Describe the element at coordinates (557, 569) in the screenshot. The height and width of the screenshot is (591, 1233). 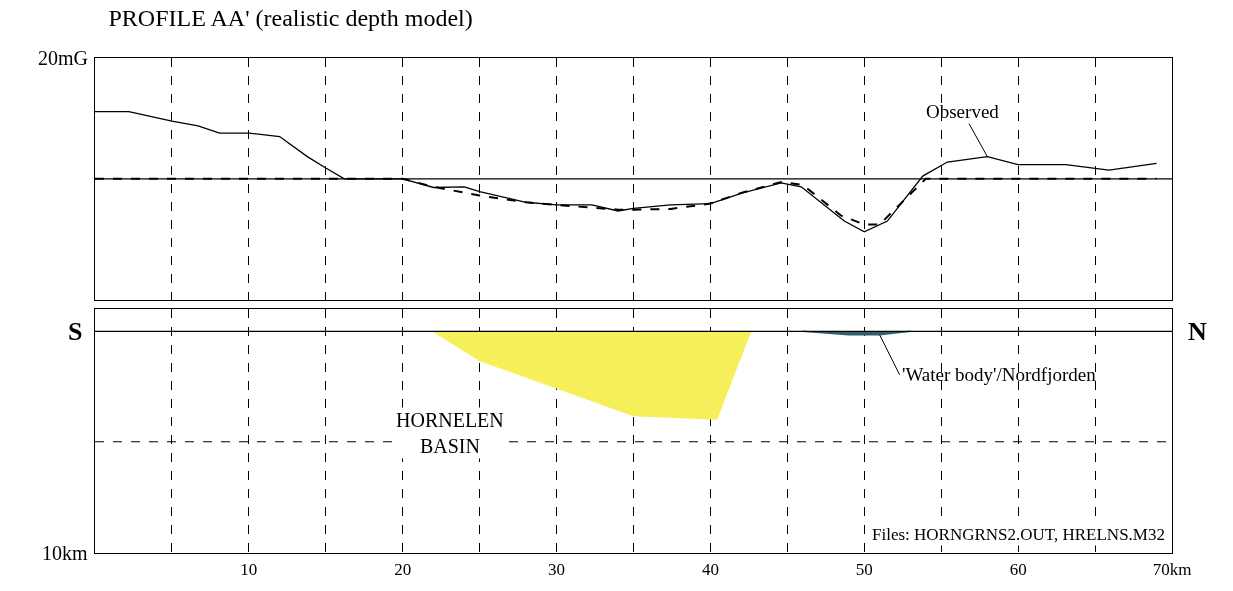
I see `x-tick-label: 30` at that location.